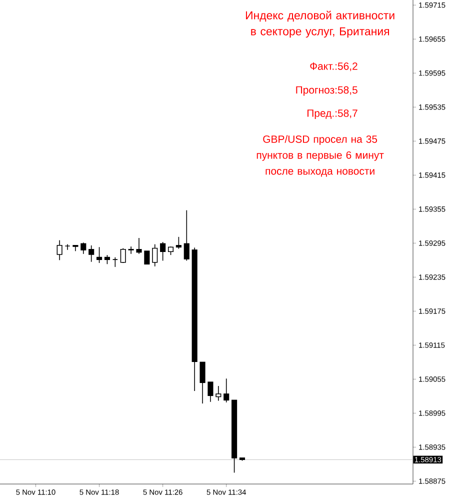 Image resolution: width=459 pixels, height=502 pixels. What do you see at coordinates (320, 156) in the screenshot?
I see `annotation: GBP/USD просел на 35 пунктов в первые 6 минут после выхода новости` at bounding box center [320, 156].